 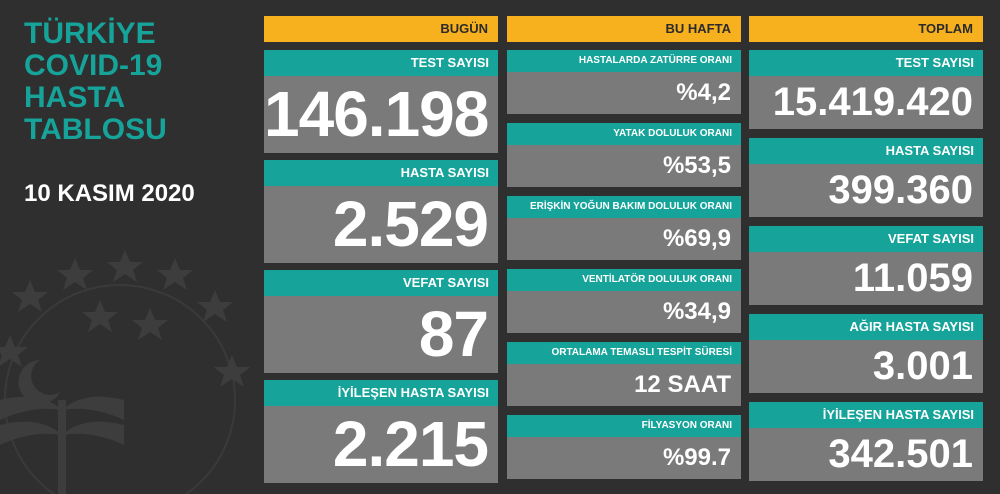 I want to click on card-value: 3.001, so click(x=922, y=366).